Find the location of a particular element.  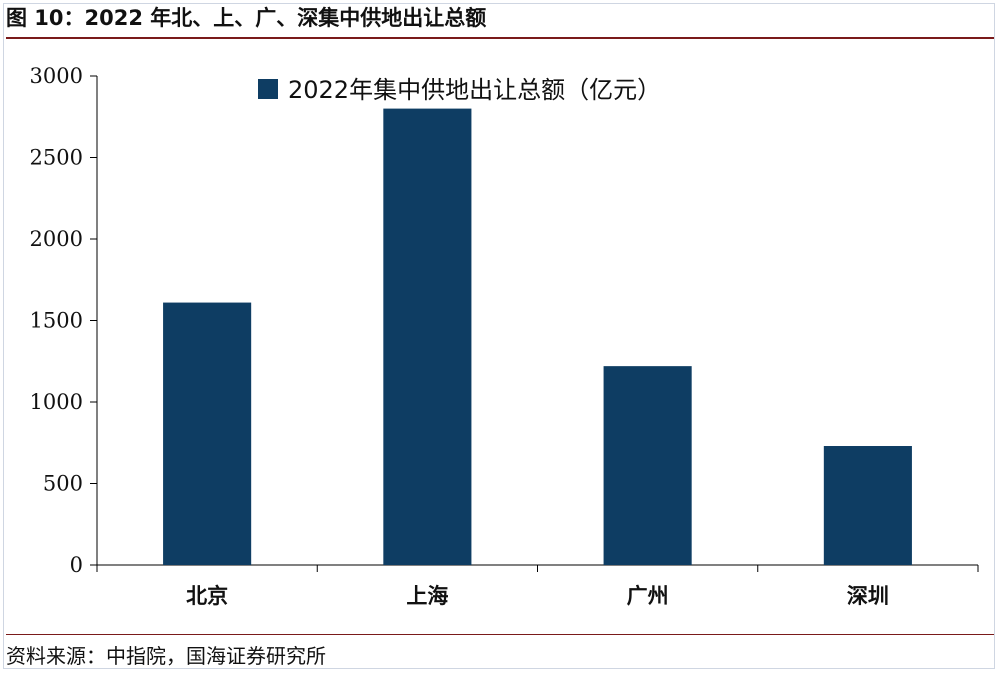

figure-title: 图 10：2022 年北、上、广、深集中供地出让总额 is located at coordinates (246, 18).